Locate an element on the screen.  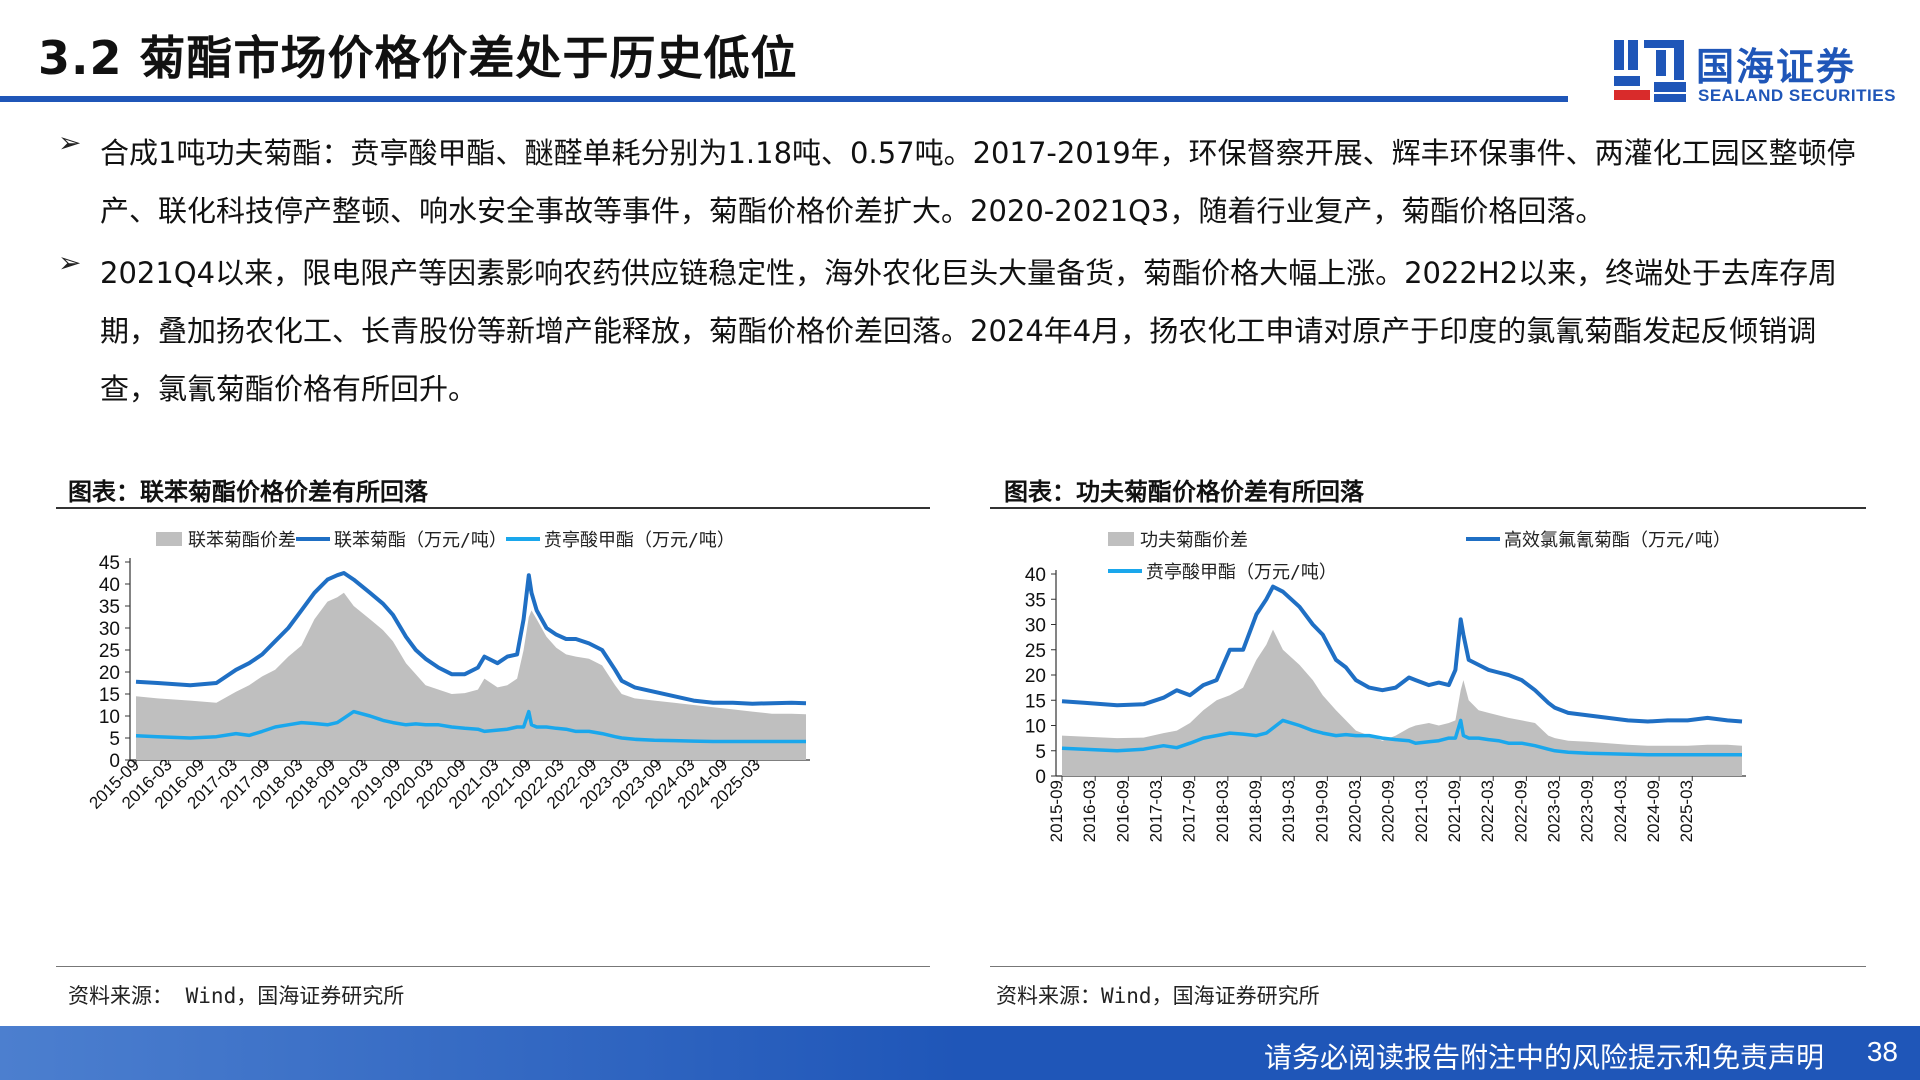
legend-label: 高效氯氟氰菊酯（万元/吨） is located at coordinates (1617, 540).